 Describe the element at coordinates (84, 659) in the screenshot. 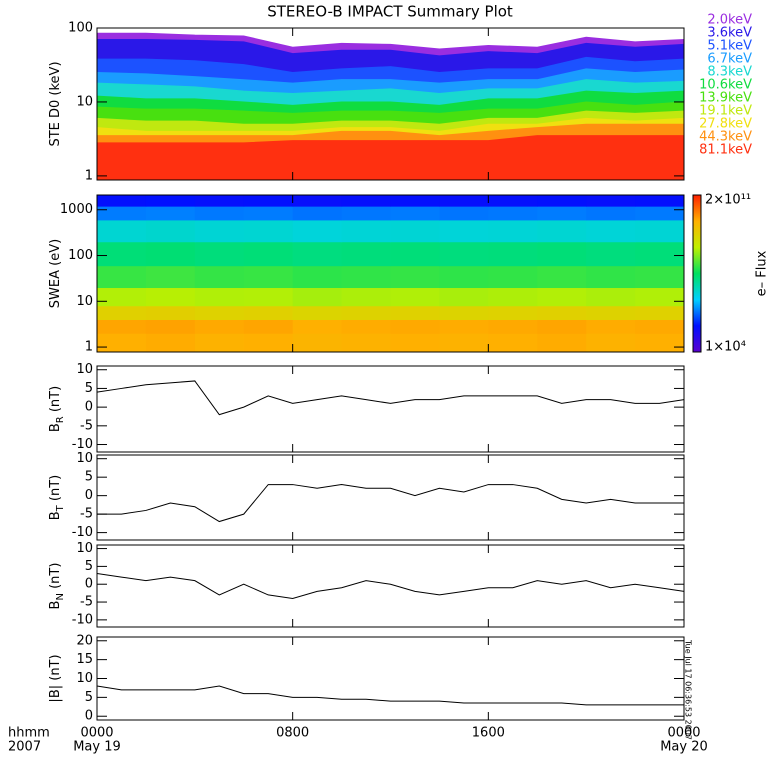

I see `y-tick-label: 15` at that location.